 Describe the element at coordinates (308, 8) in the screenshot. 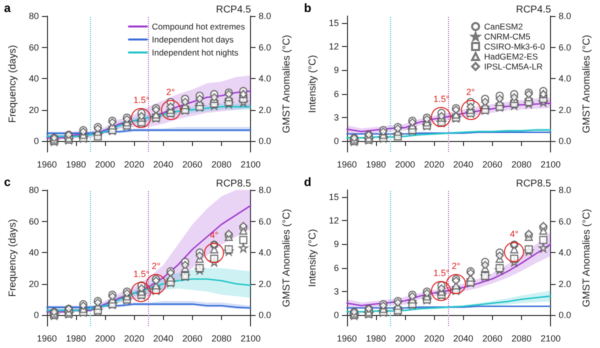

I see `text: b` at that location.